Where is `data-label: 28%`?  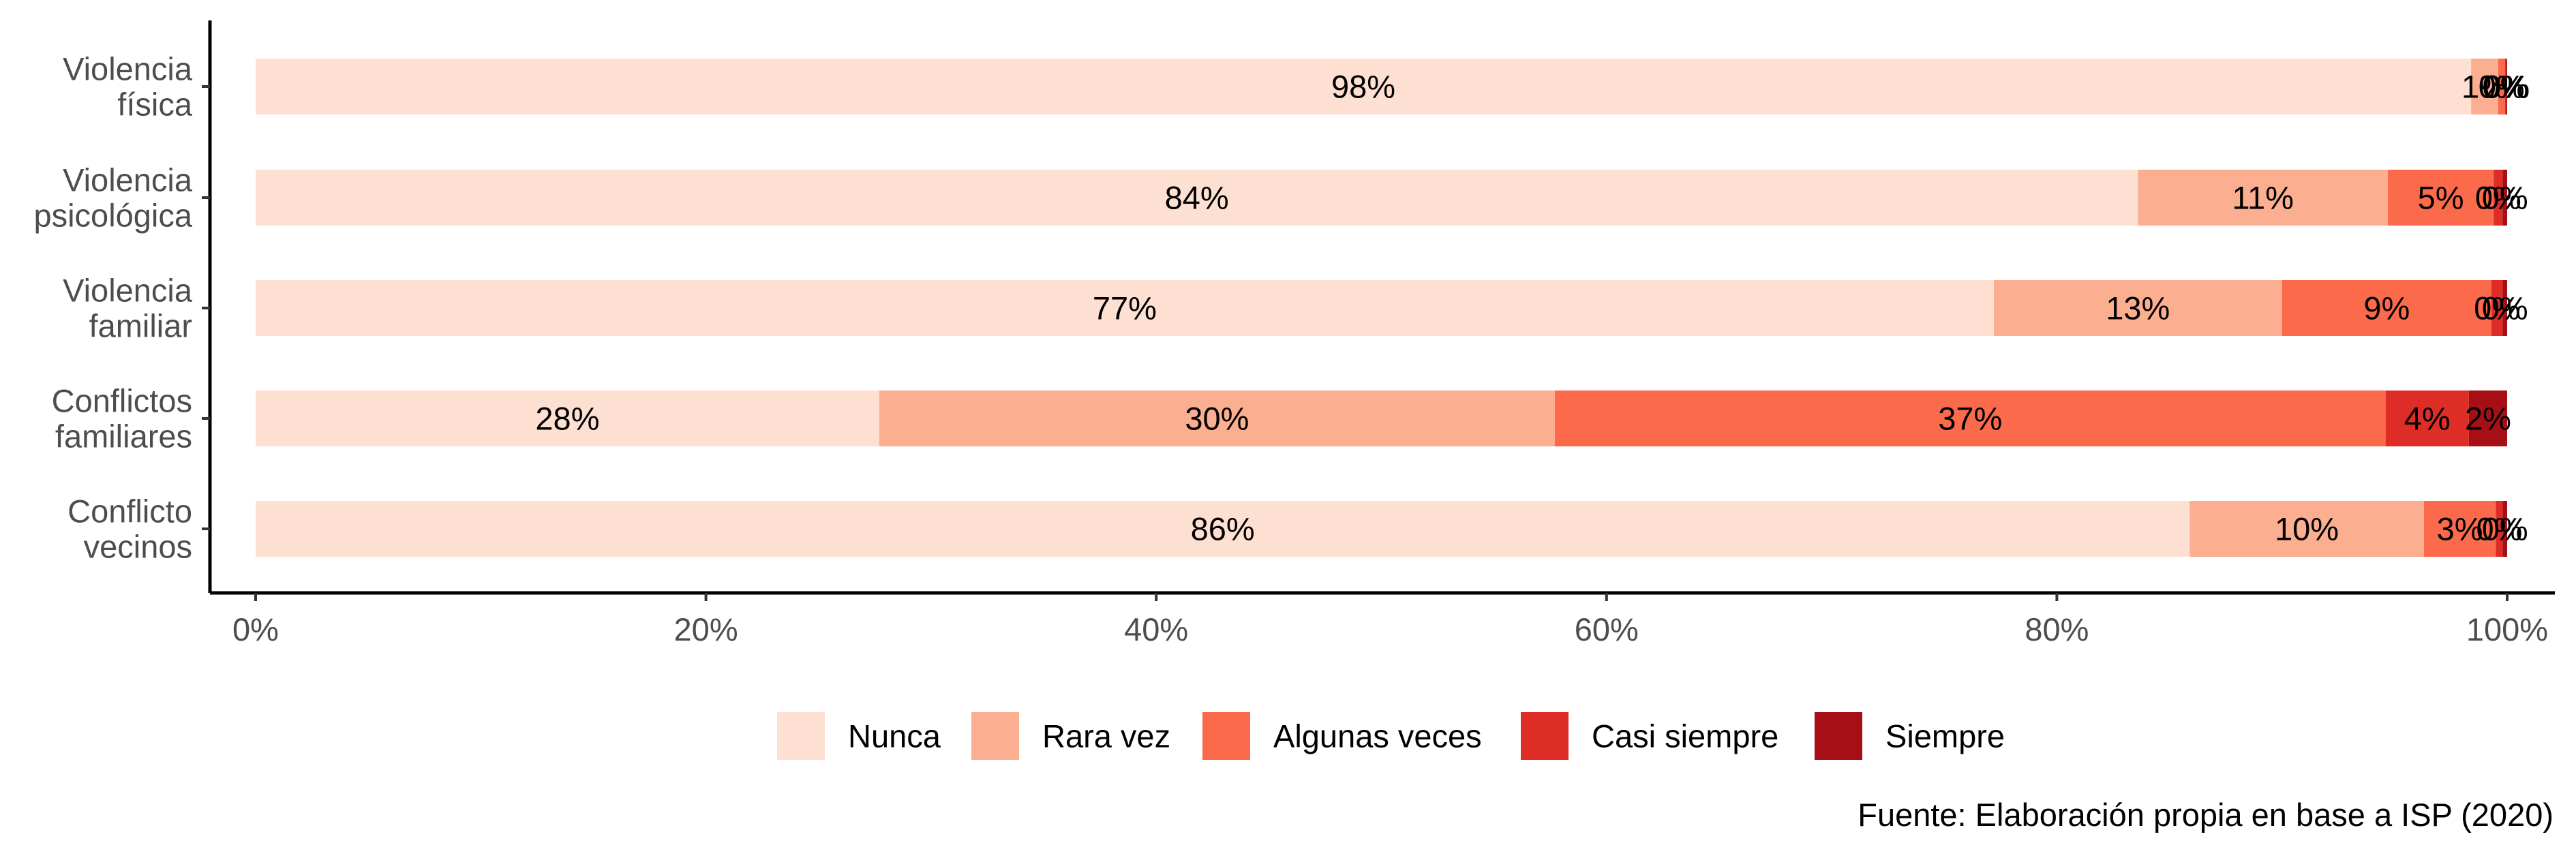
data-label: 28% is located at coordinates (567, 419).